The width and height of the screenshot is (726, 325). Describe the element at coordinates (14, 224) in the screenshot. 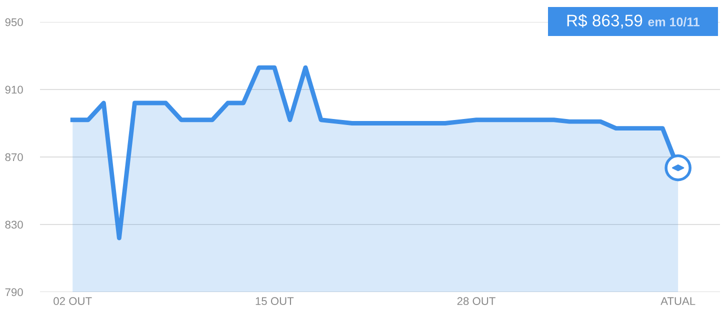

I see `y-tick-label: 830` at that location.